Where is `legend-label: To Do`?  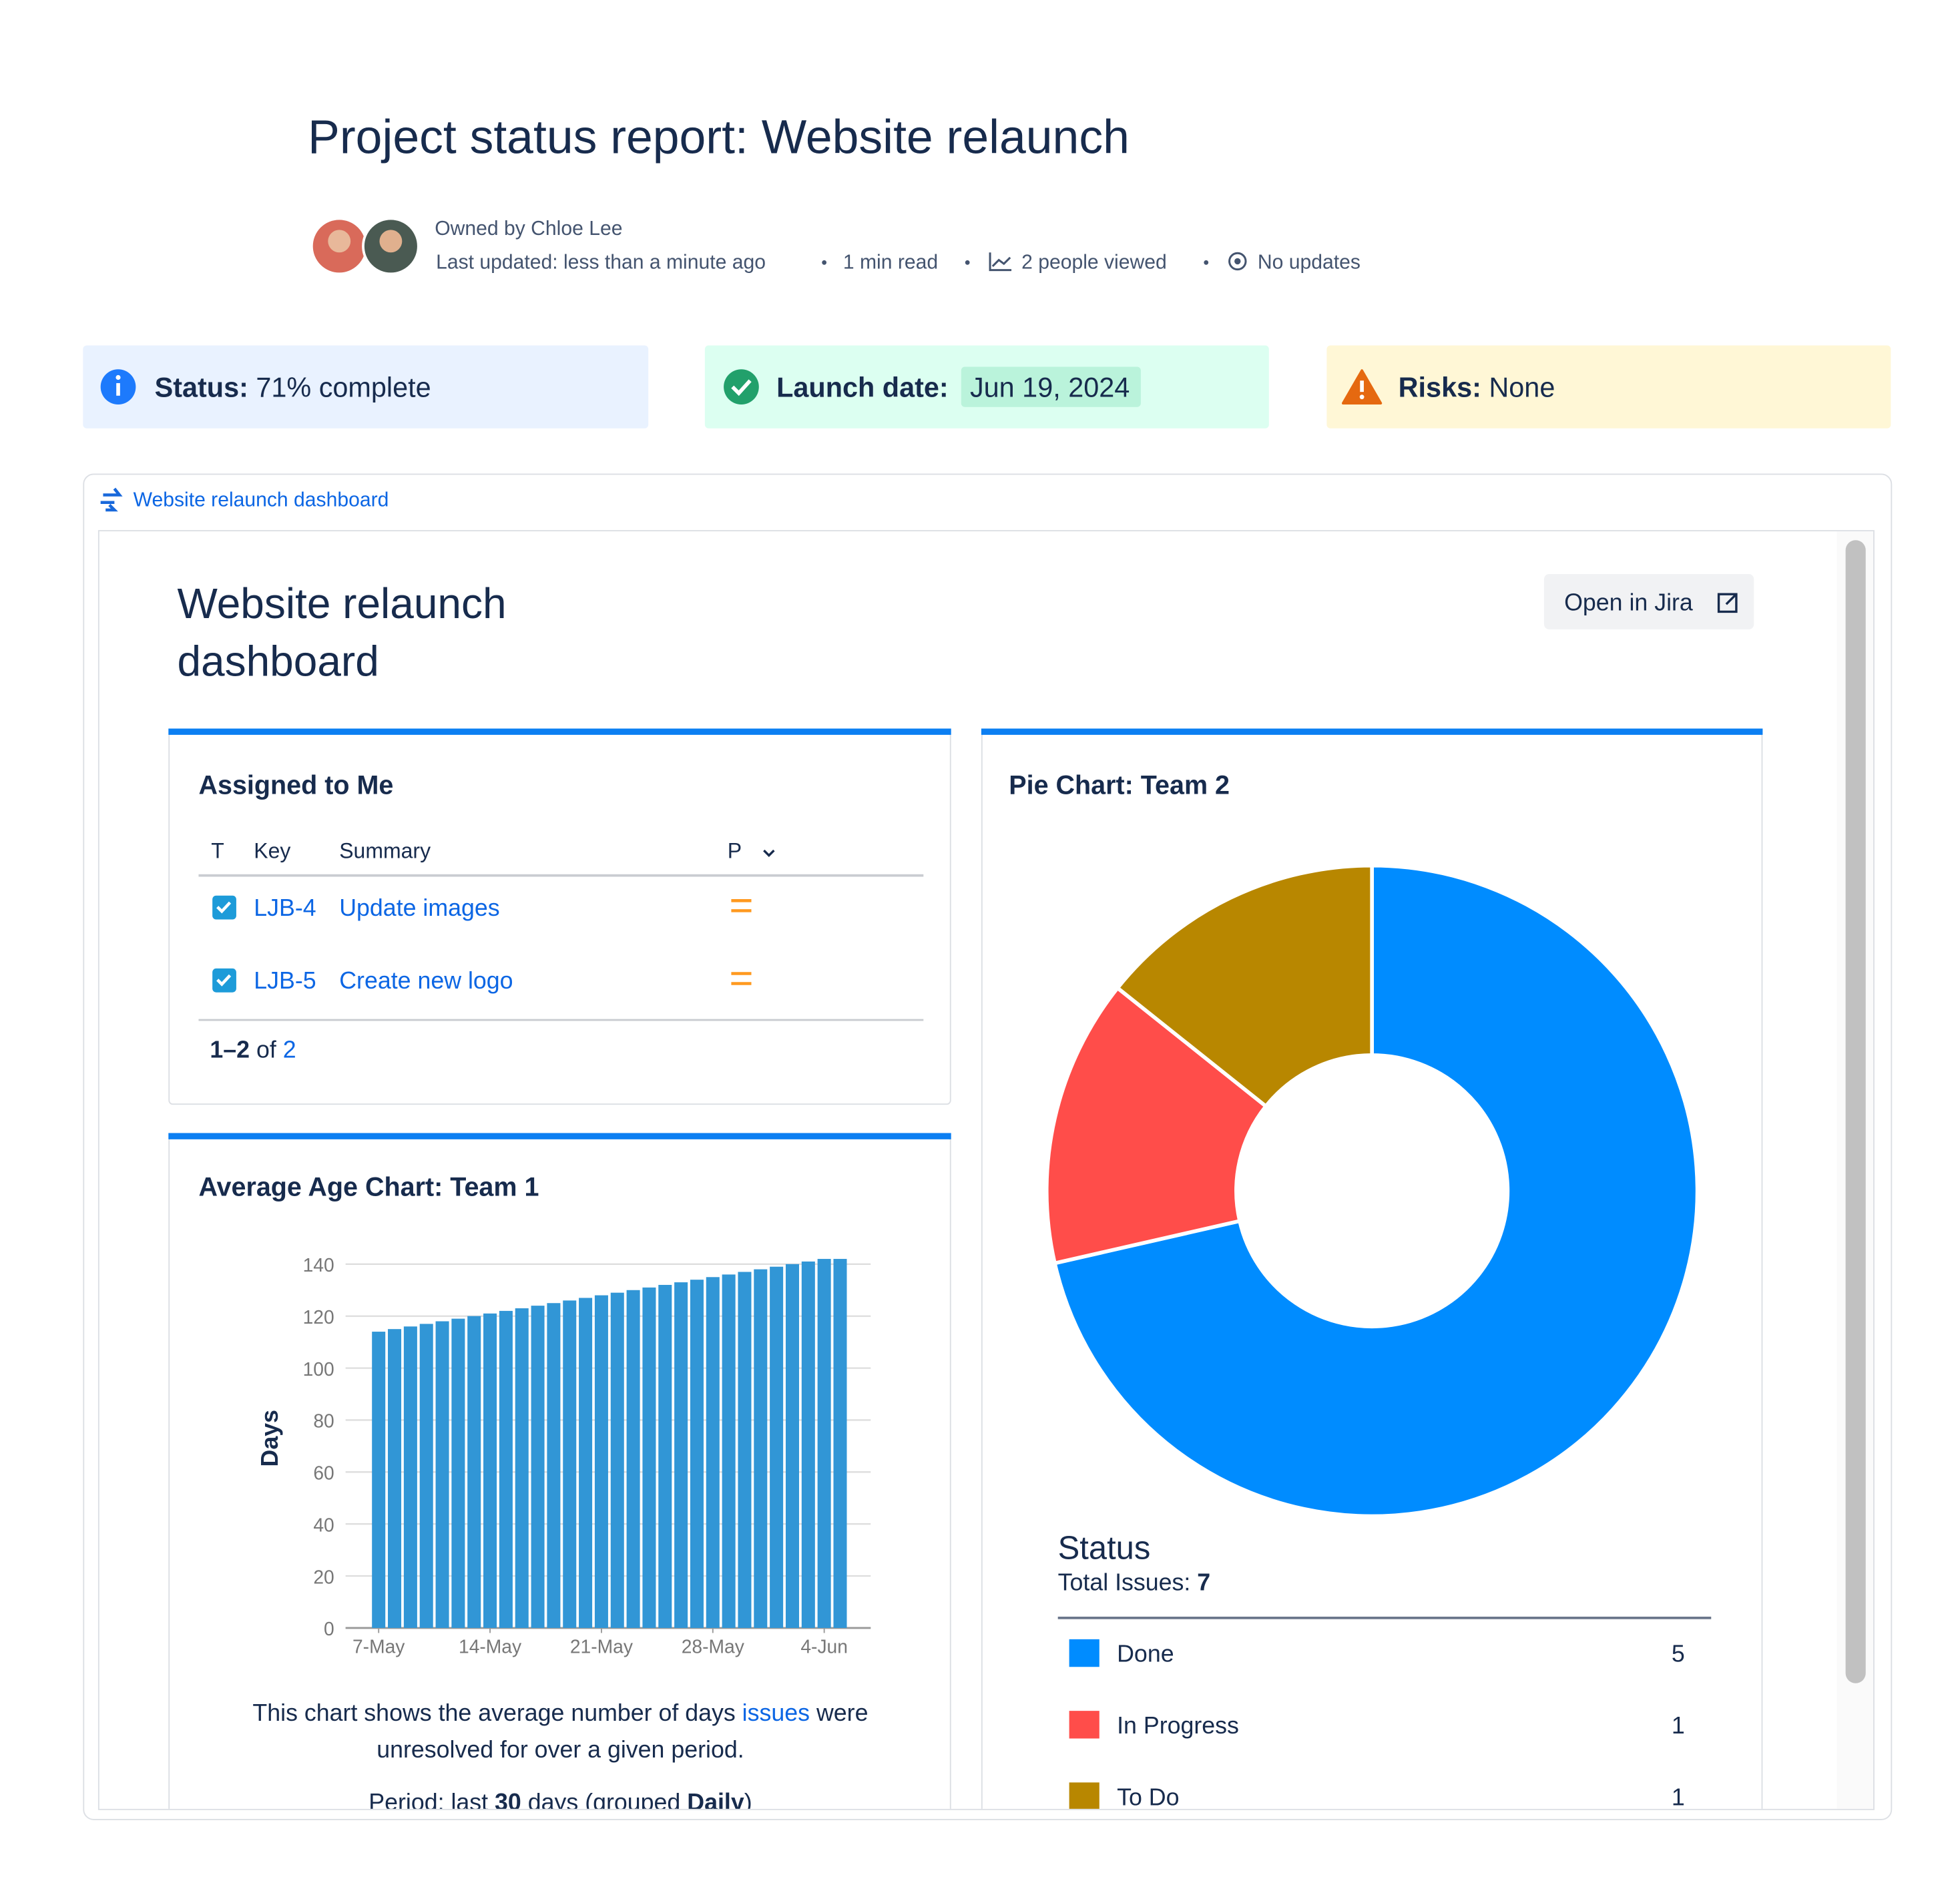 legend-label: To Do is located at coordinates (1148, 1797).